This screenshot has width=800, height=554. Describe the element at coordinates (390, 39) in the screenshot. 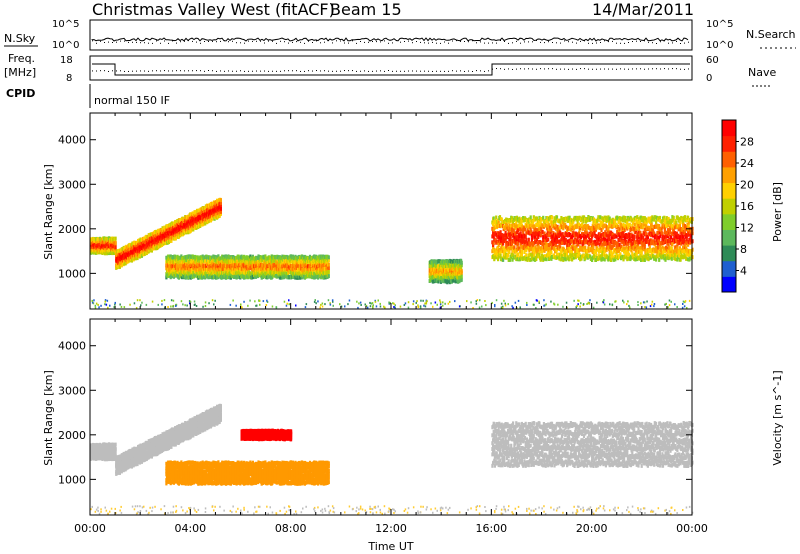

I see `nsky-series` at that location.